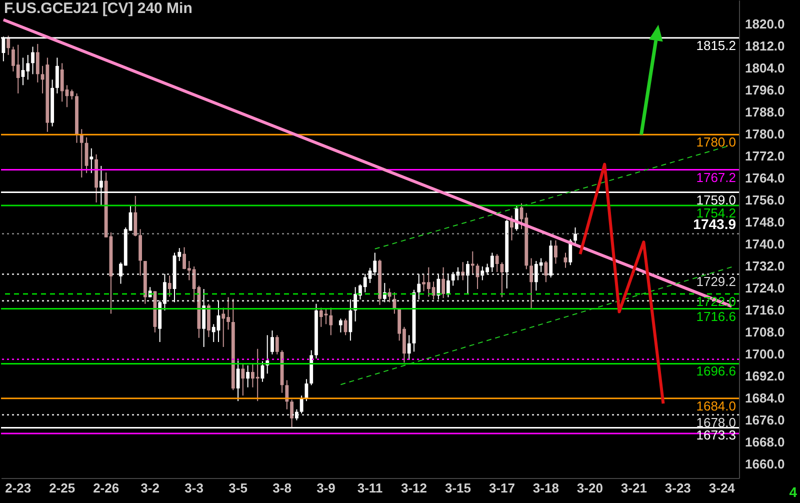  Describe the element at coordinates (194, 488) in the screenshot. I see `x-tick-label: 3-3` at that location.